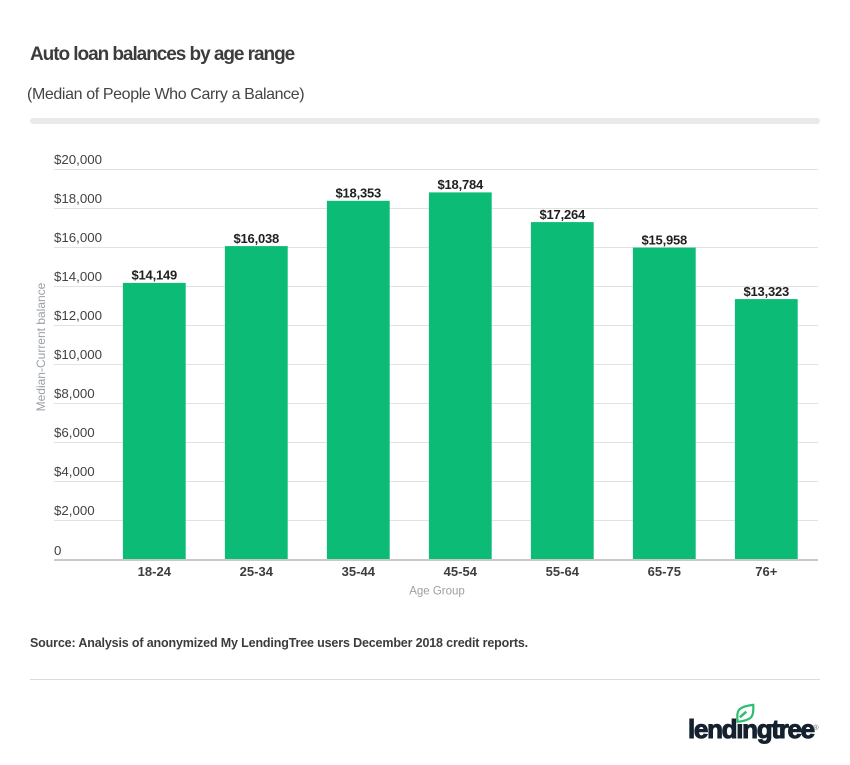  What do you see at coordinates (563, 571) in the screenshot?
I see `svg-text: 55-64` at bounding box center [563, 571].